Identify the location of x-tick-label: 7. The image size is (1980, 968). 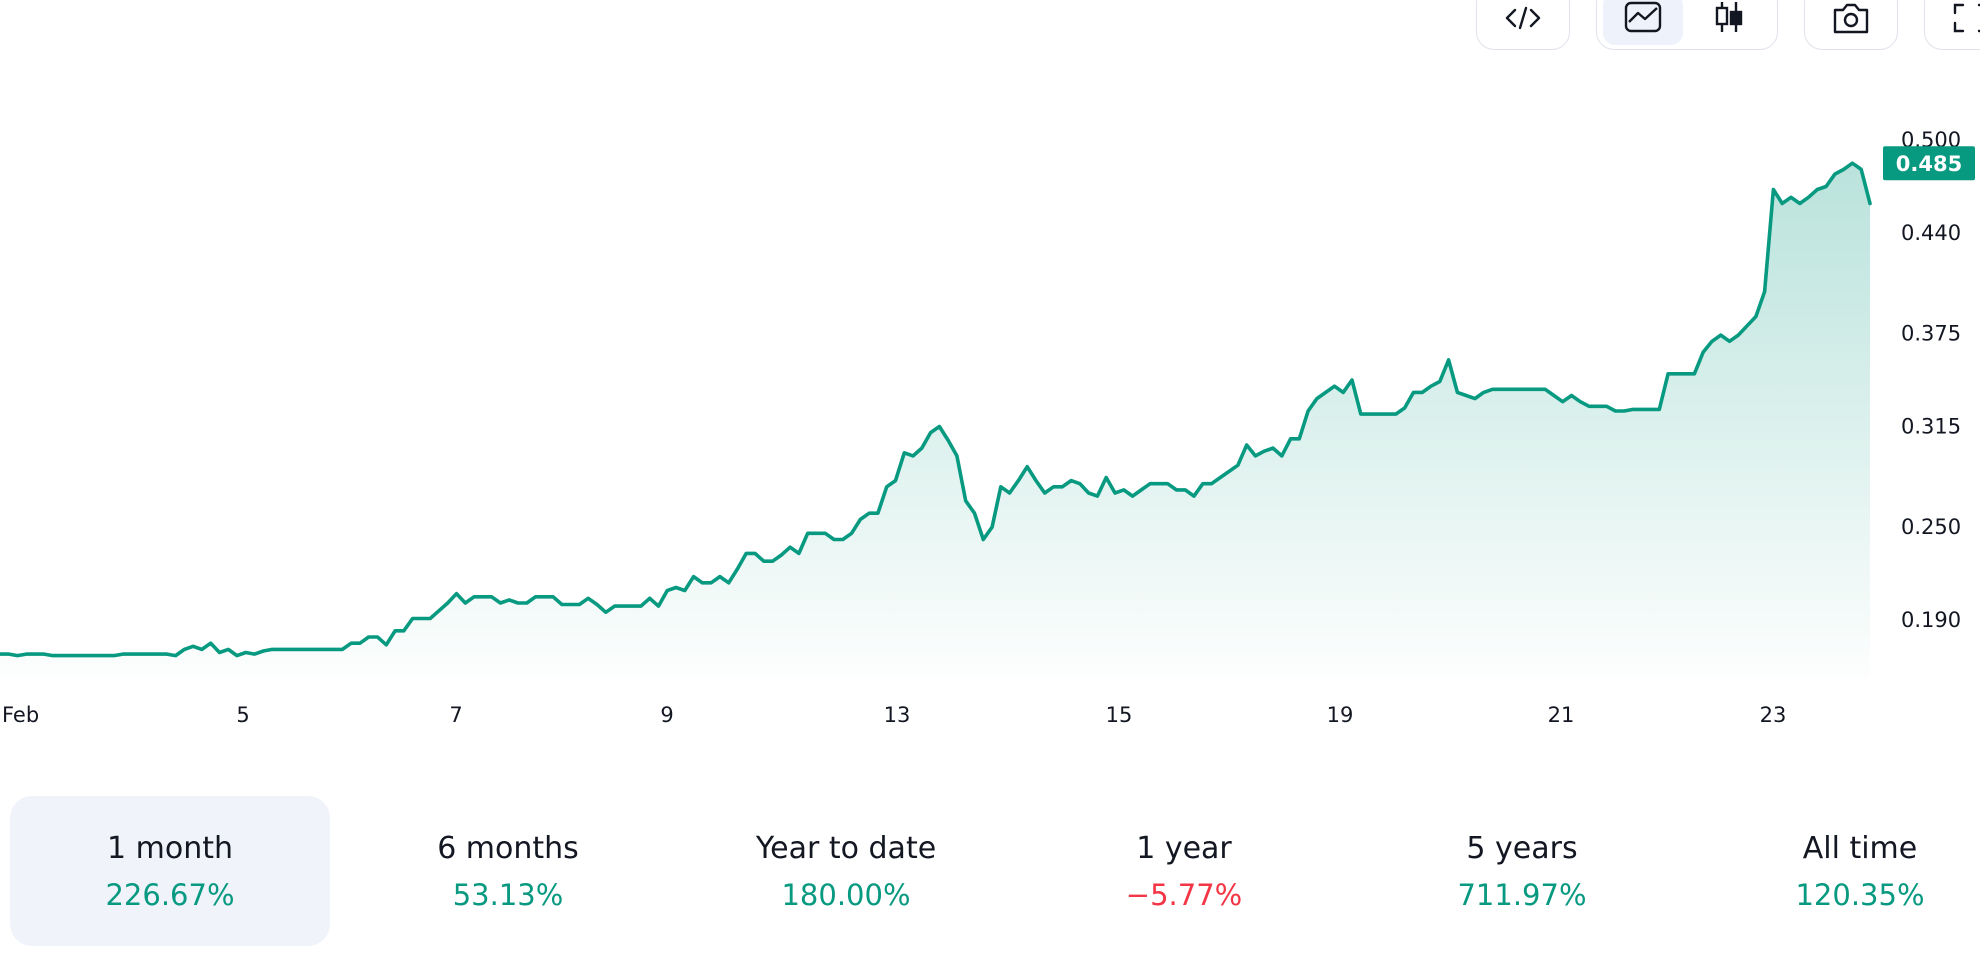
(455, 715).